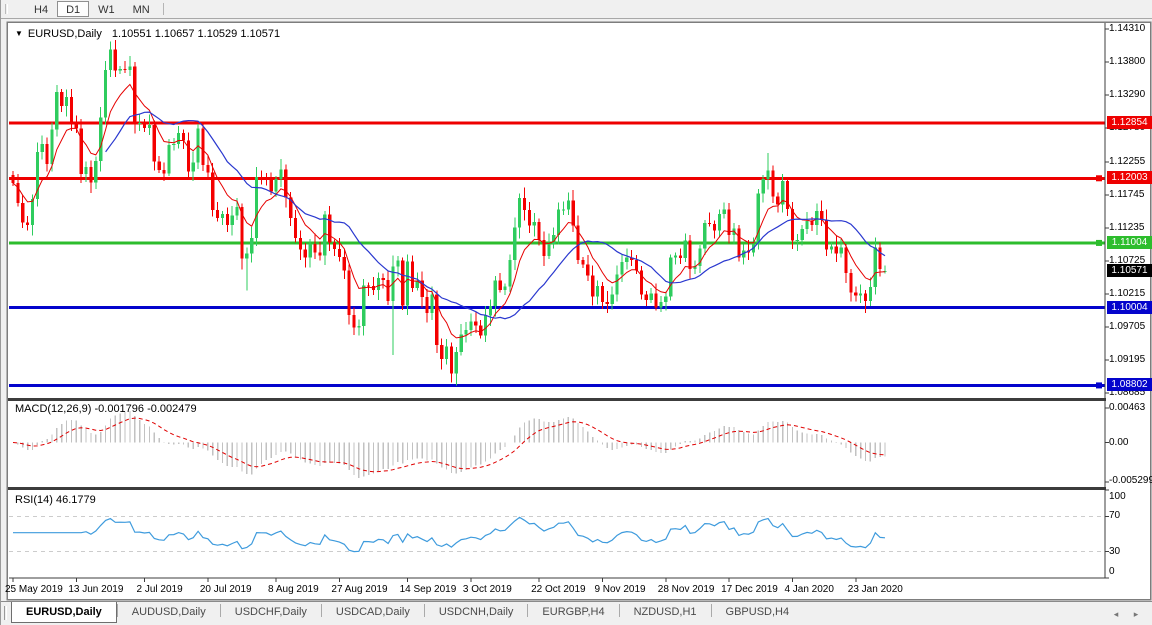  What do you see at coordinates (449, 445) in the screenshot?
I see `macd-signal-line` at bounding box center [449, 445].